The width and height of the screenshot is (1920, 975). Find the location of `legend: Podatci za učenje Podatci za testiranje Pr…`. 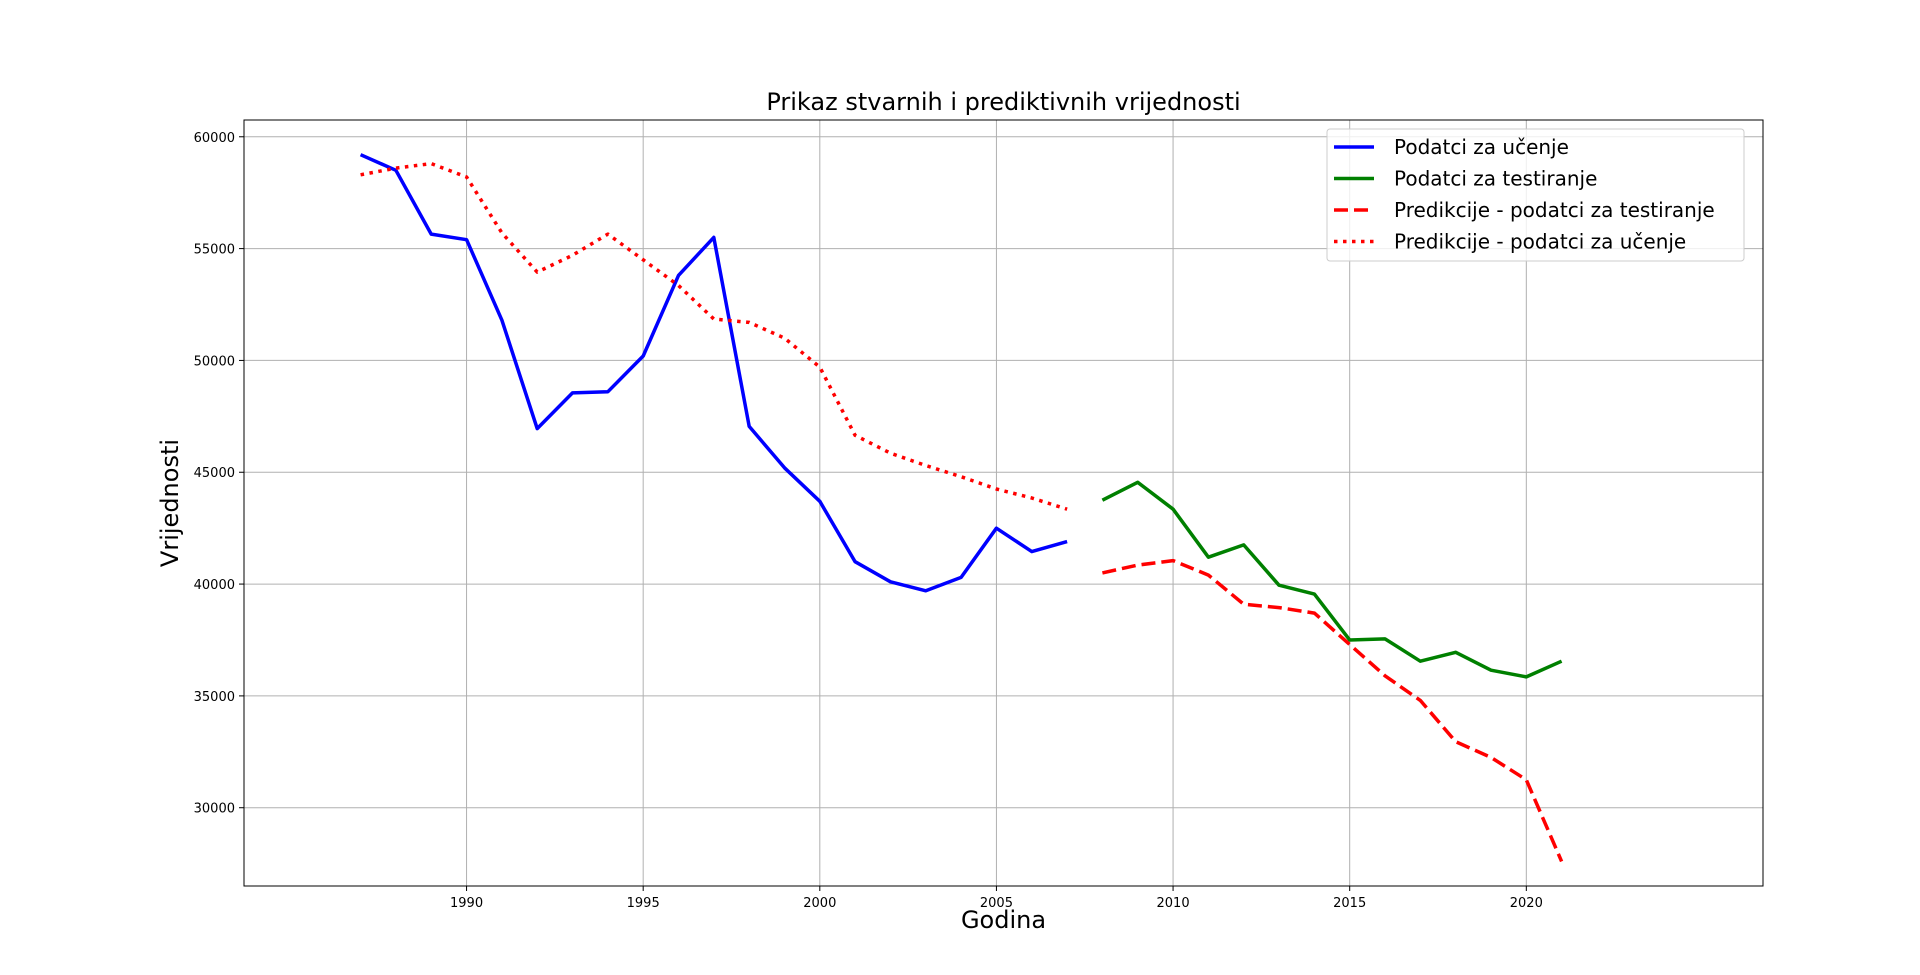

legend: Podatci za učenje Podatci za testiranje Pr… is located at coordinates (1535, 195).